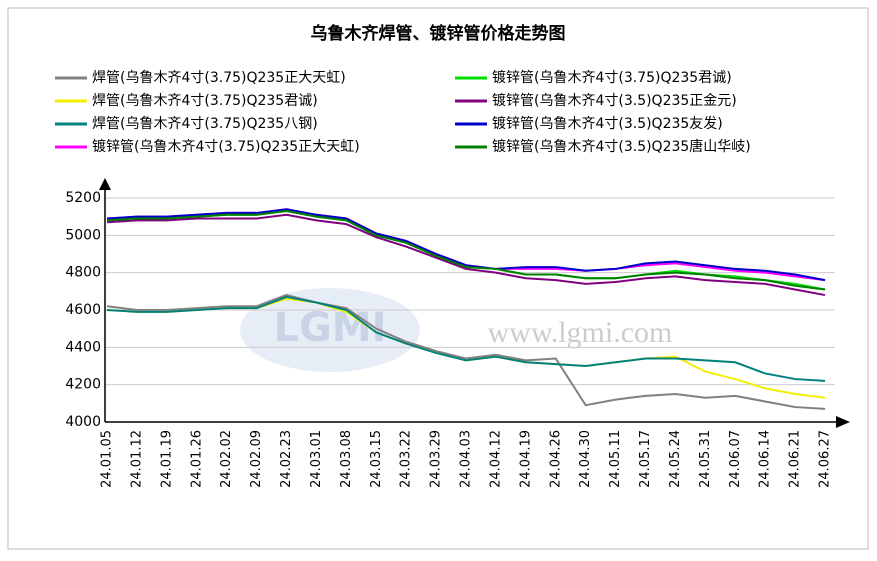  What do you see at coordinates (495, 459) in the screenshot?
I see `x-tick-label: 24.04.12` at bounding box center [495, 459].